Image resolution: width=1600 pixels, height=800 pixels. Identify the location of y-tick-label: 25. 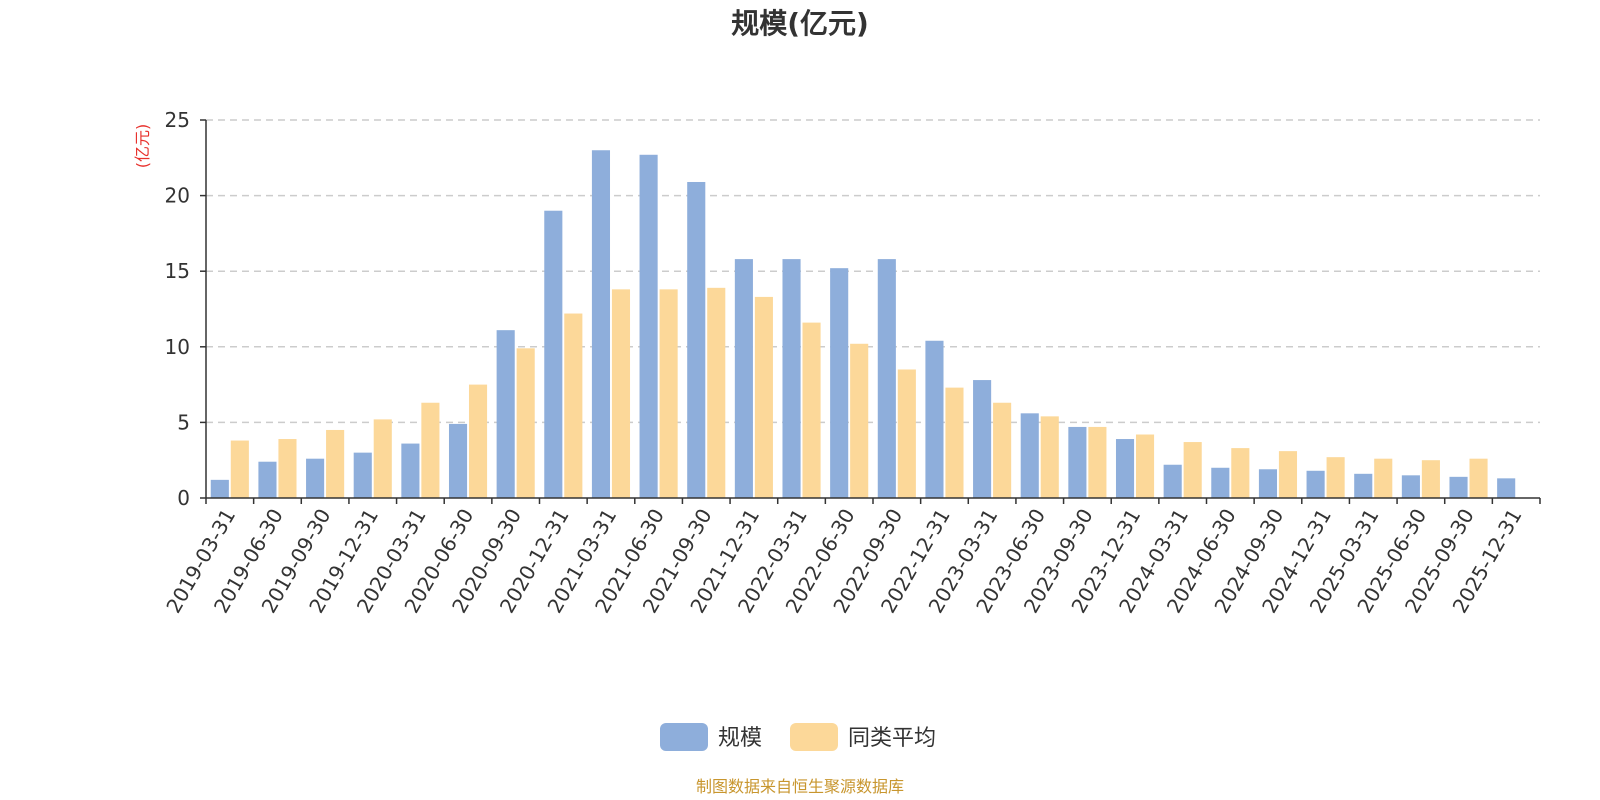
(177, 120).